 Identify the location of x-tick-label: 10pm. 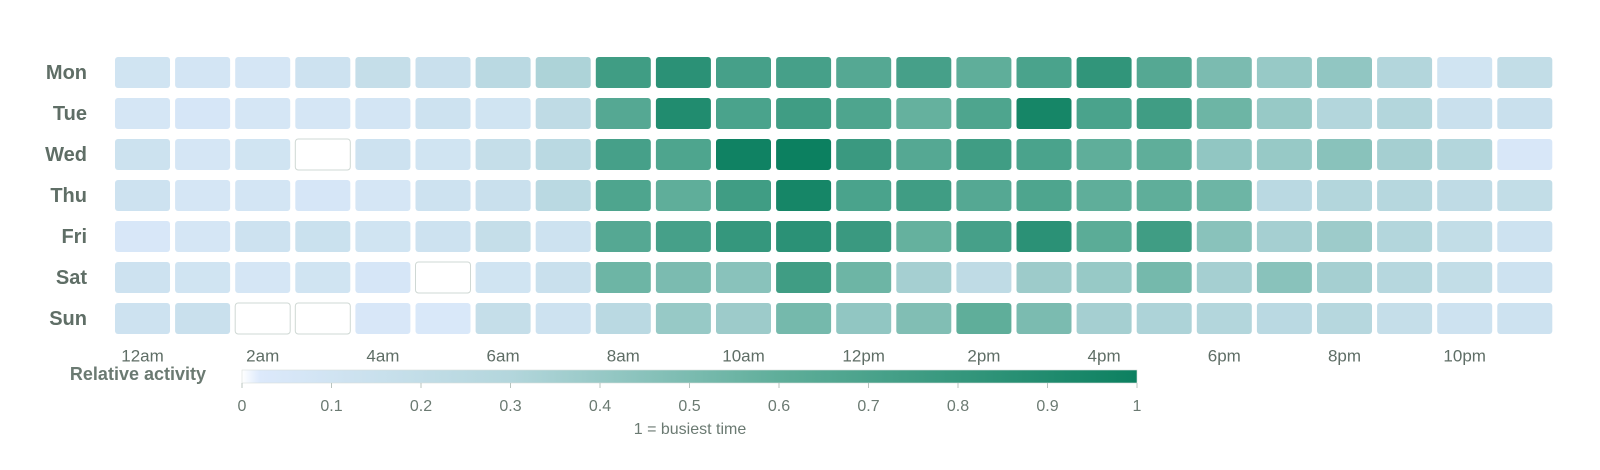
(1464, 355).